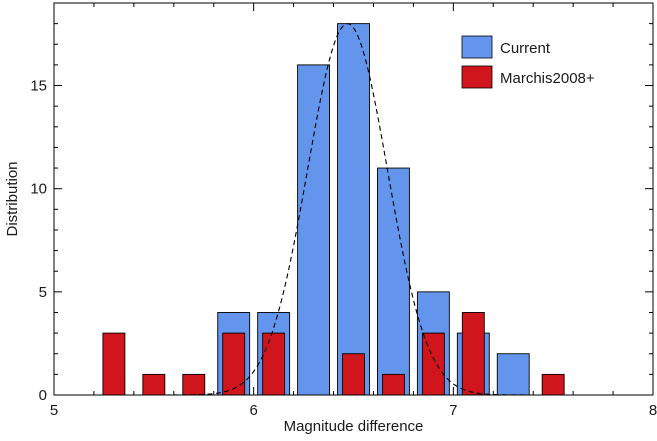  Describe the element at coordinates (477, 47) in the screenshot. I see `legend-swatch-current` at that location.